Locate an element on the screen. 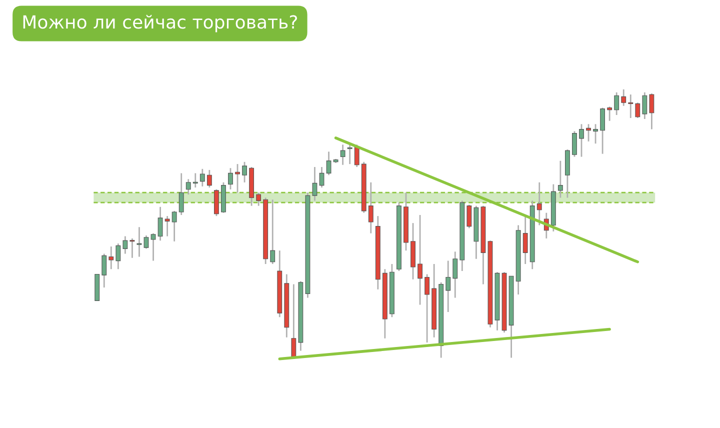 Image resolution: width=720 pixels, height=428 pixels. chart-title: Можно ли сейчас торговать? is located at coordinates (160, 23).